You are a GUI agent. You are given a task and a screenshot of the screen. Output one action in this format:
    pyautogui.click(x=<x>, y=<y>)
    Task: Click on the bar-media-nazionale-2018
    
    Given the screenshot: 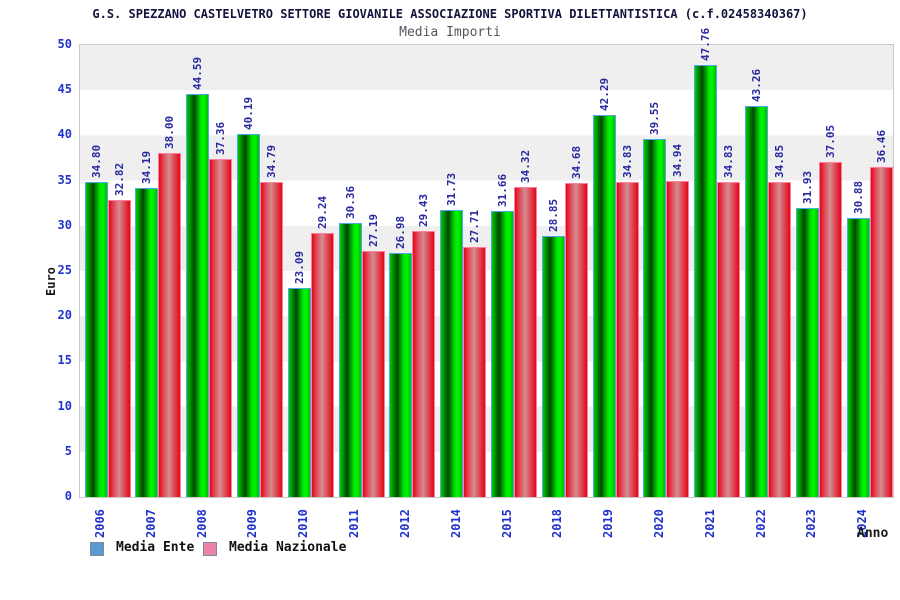 What is the action you would take?
    pyautogui.click(x=576, y=340)
    